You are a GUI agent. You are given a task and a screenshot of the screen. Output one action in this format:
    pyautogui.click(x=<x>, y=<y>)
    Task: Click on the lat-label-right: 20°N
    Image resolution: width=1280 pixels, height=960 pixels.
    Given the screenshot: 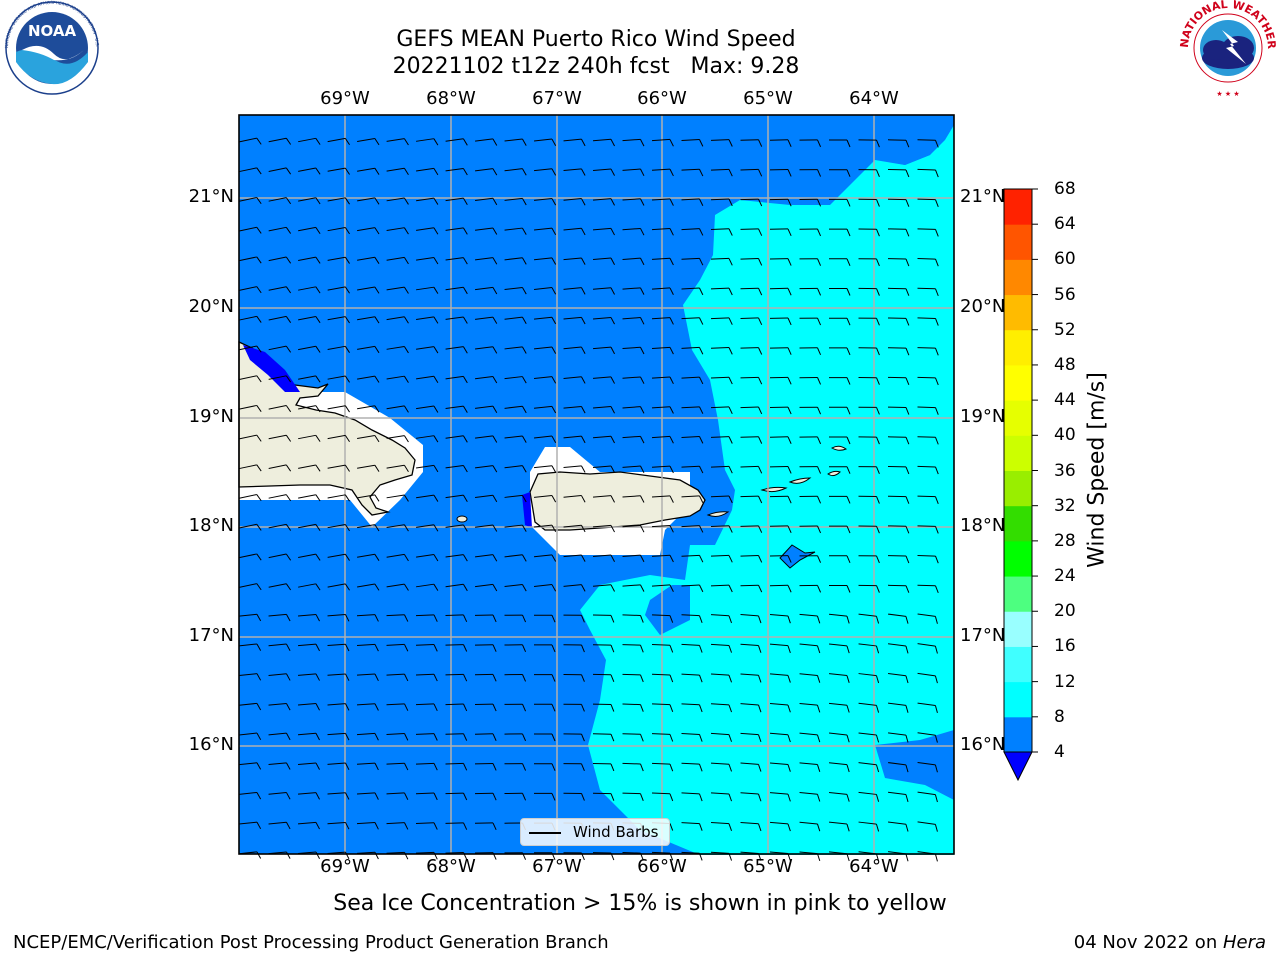 What is the action you would take?
    pyautogui.click(x=983, y=306)
    